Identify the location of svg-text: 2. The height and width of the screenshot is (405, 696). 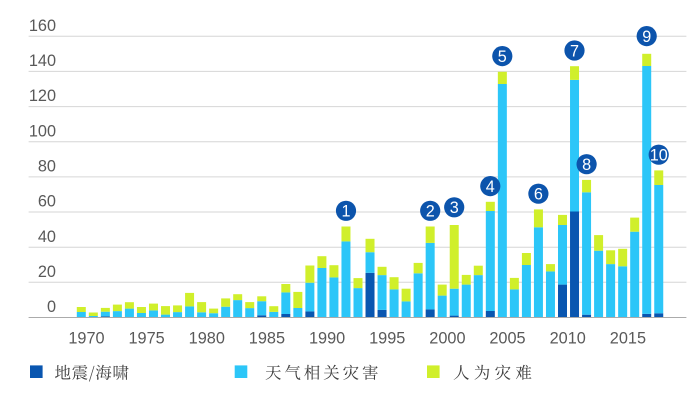
(430, 212).